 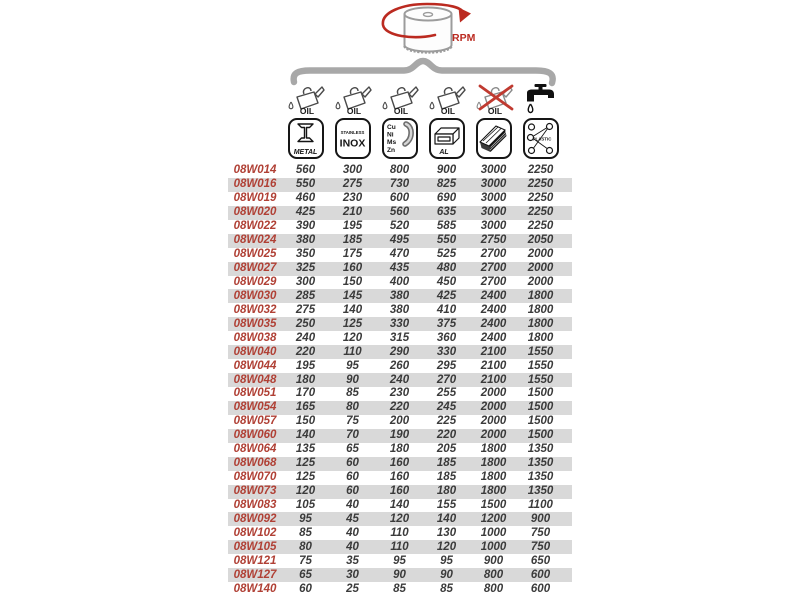 I want to click on rpm-value: 435, so click(x=399, y=268).